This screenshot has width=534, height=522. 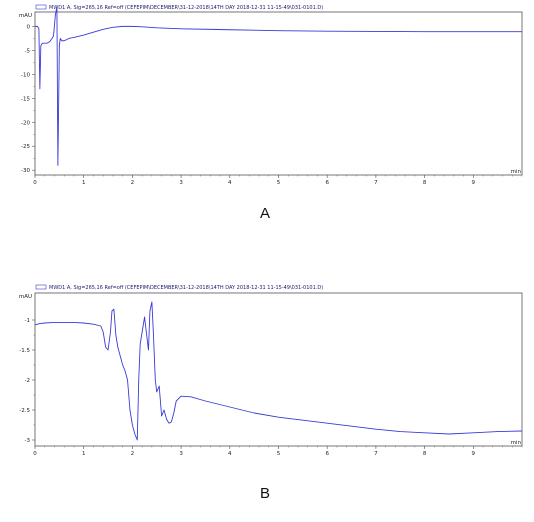 What do you see at coordinates (25, 123) in the screenshot?
I see `y-tick-label: -20` at bounding box center [25, 123].